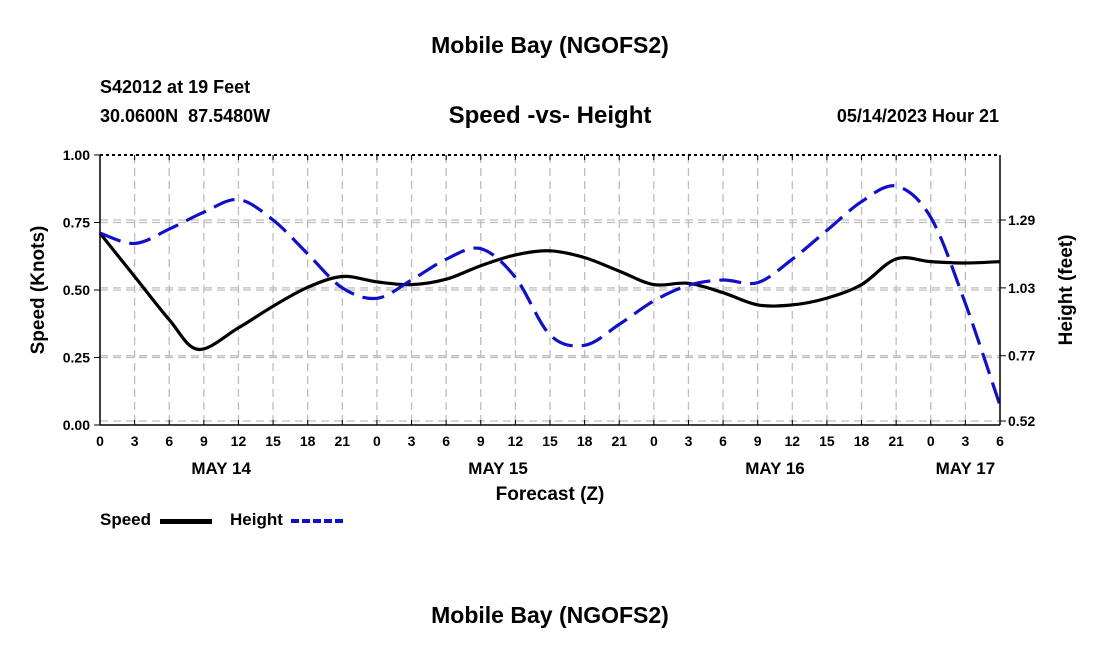 The image size is (1100, 650). I want to click on legend-height-label: Height, so click(256, 519).